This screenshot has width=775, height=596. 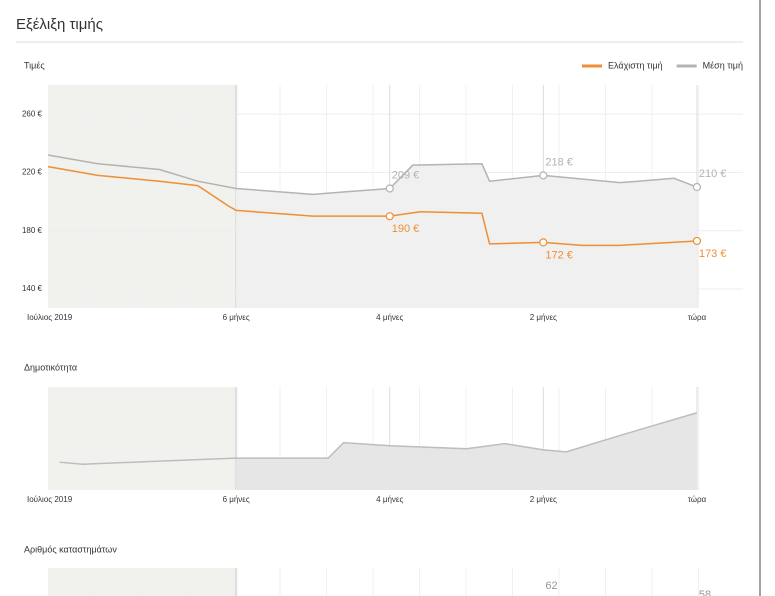 What do you see at coordinates (723, 65) in the screenshot?
I see `legend-label: Μέση τιμή` at bounding box center [723, 65].